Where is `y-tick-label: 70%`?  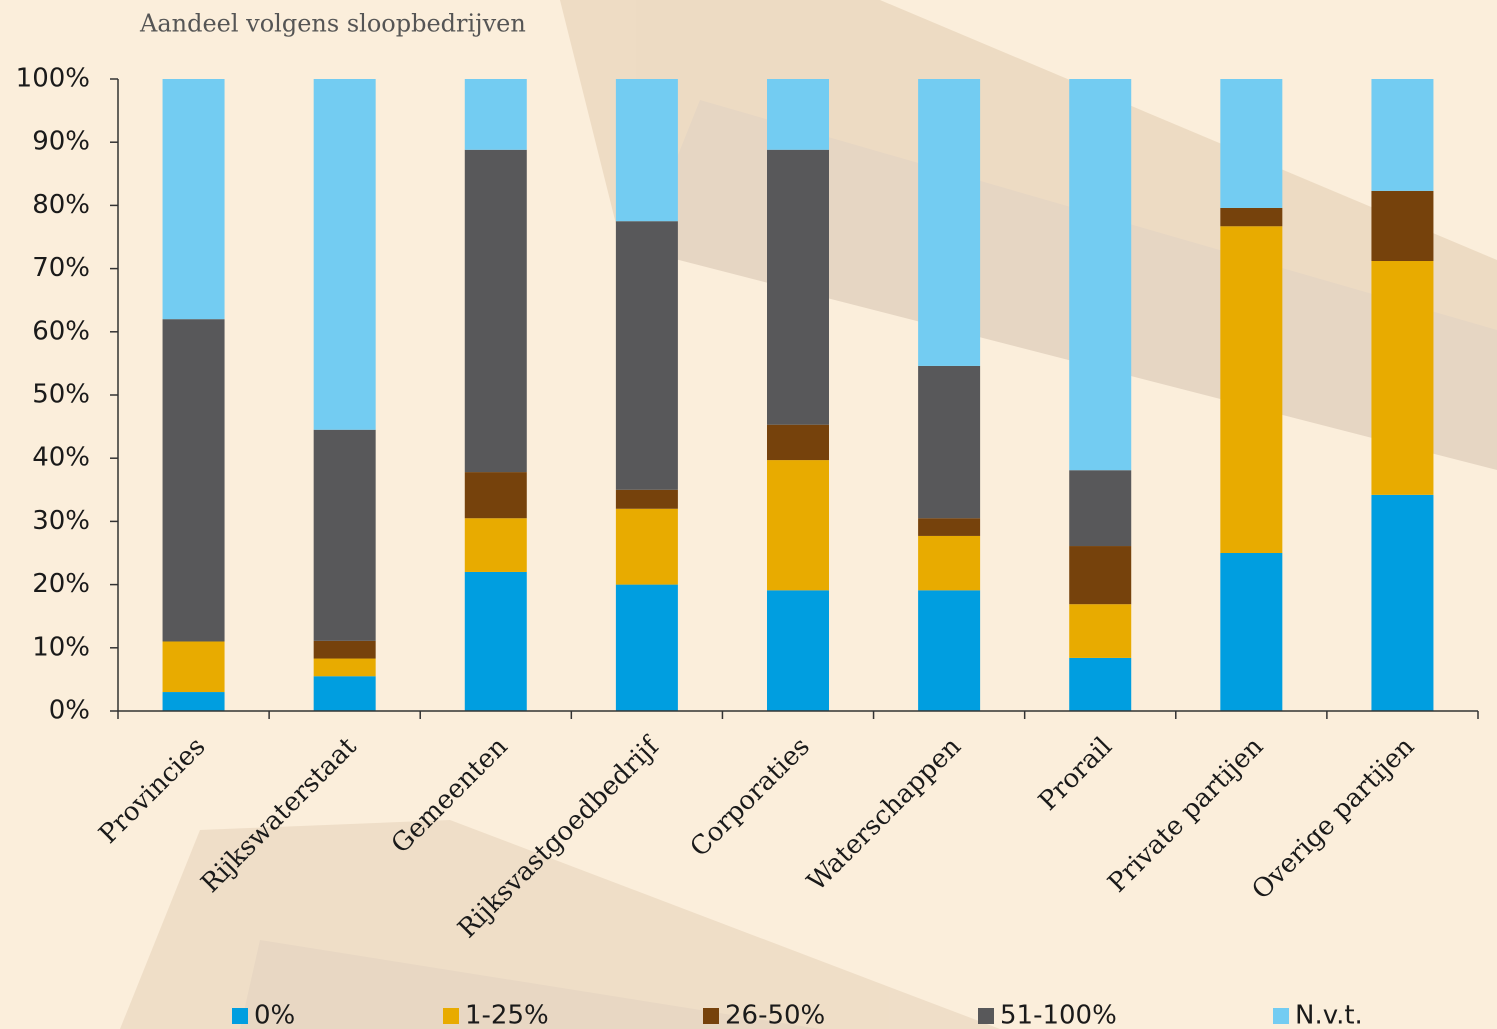
y-tick-label: 70% is located at coordinates (61, 268).